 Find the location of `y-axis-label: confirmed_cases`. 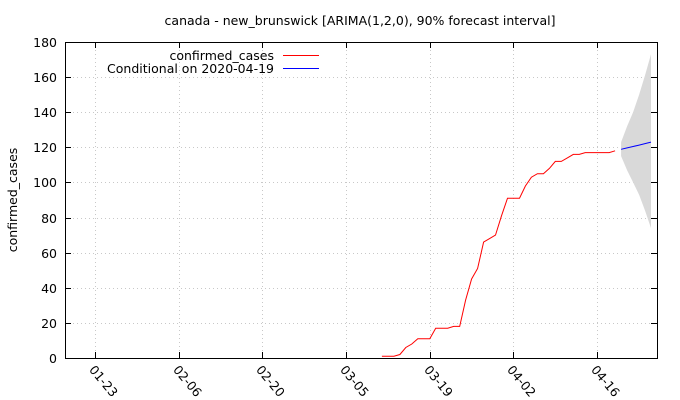

y-axis-label: confirmed_cases is located at coordinates (12, 200).